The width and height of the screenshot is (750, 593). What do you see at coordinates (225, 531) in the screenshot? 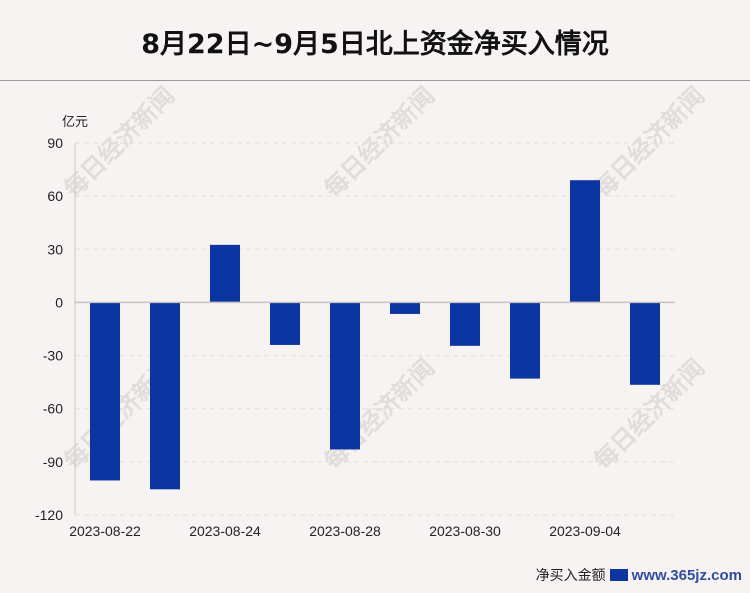
I see `x-tick-label: 2023-08-24` at bounding box center [225, 531].